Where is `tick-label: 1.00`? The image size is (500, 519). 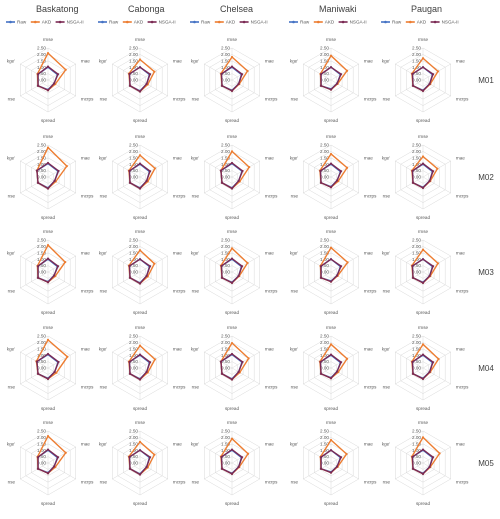
tick-label: 1.00 is located at coordinates (225, 164).